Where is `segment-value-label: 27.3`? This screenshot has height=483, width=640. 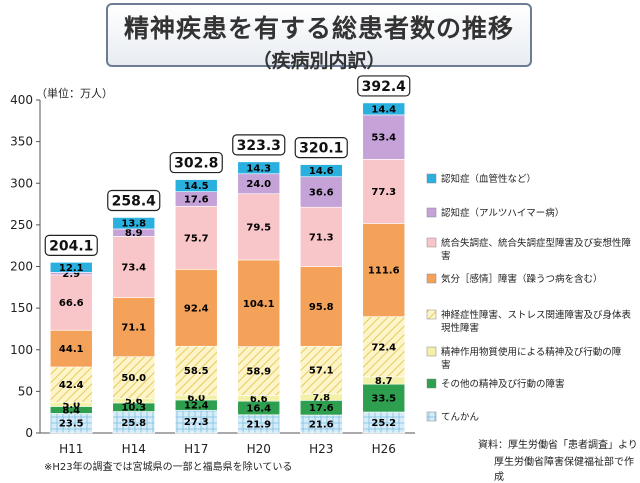
segment-value-label: 27.3 is located at coordinates (196, 422).